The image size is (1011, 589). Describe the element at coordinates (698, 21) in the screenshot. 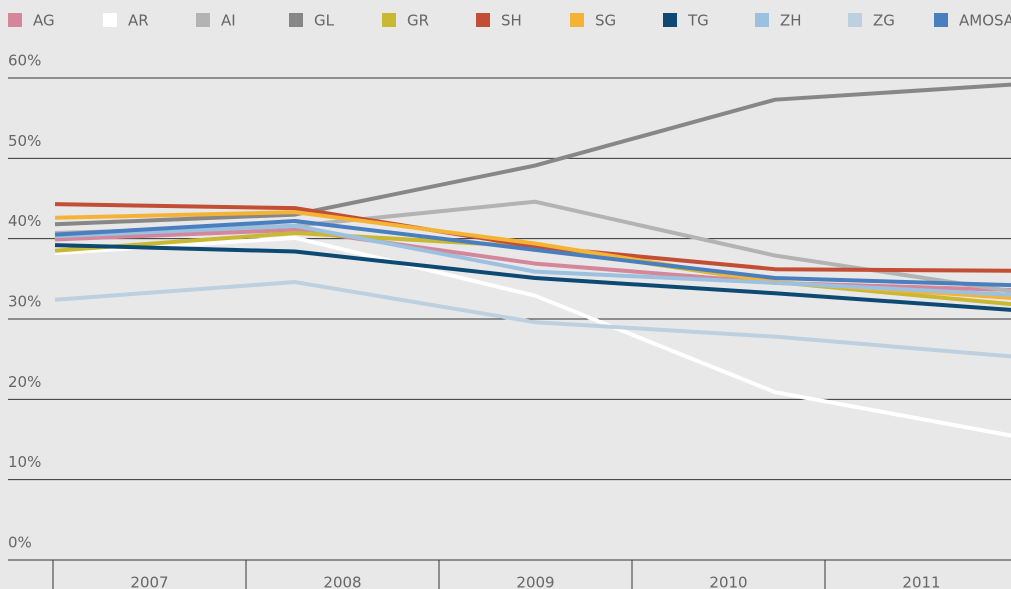

I see `legend-label: TG` at that location.